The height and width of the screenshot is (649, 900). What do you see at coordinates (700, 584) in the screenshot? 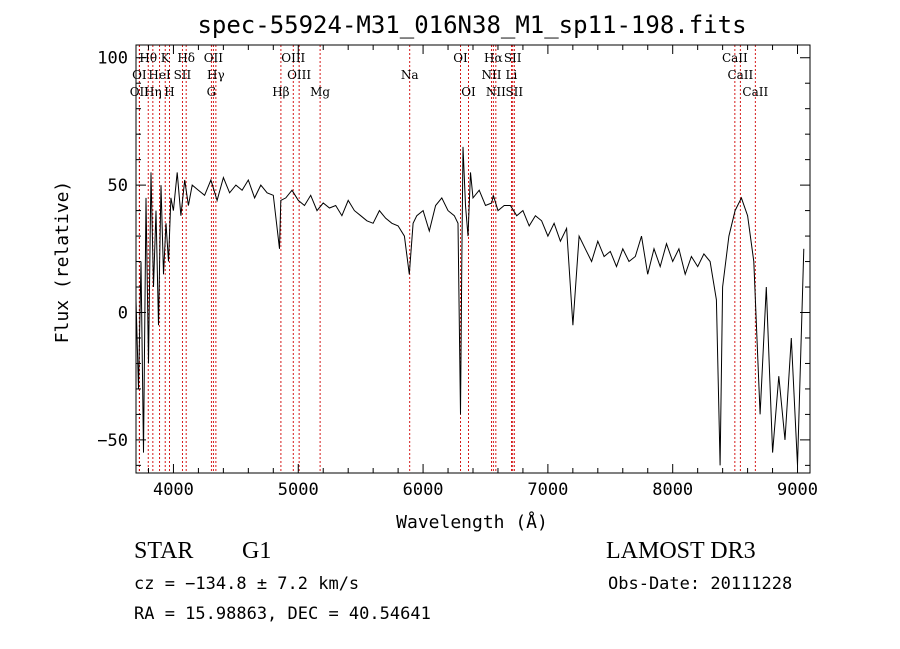
I see `observation-date: Obs-Date: 20111228` at bounding box center [700, 584].